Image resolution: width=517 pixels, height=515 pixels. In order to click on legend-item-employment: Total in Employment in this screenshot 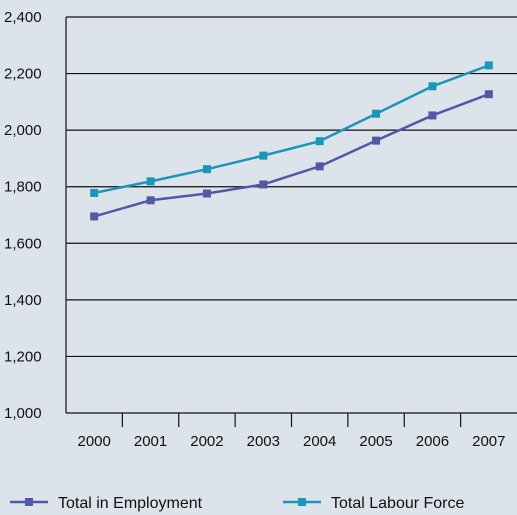, I will do `click(106, 503)`.